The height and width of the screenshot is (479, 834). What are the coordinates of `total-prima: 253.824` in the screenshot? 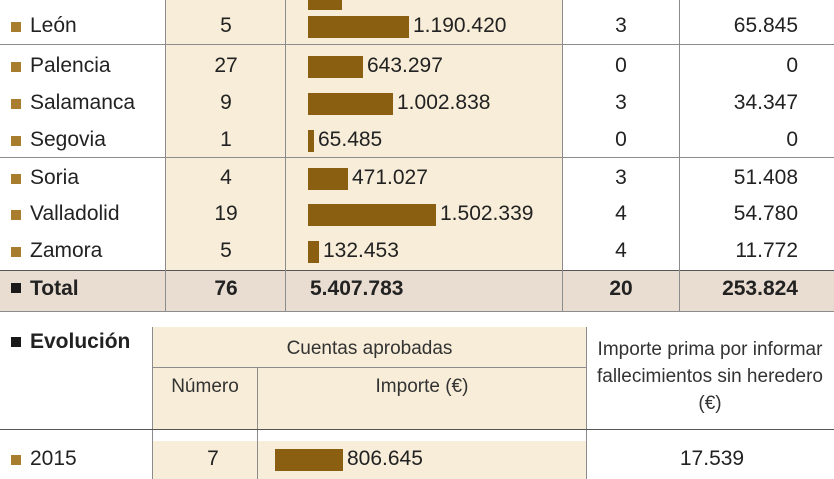 It's located at (760, 288).